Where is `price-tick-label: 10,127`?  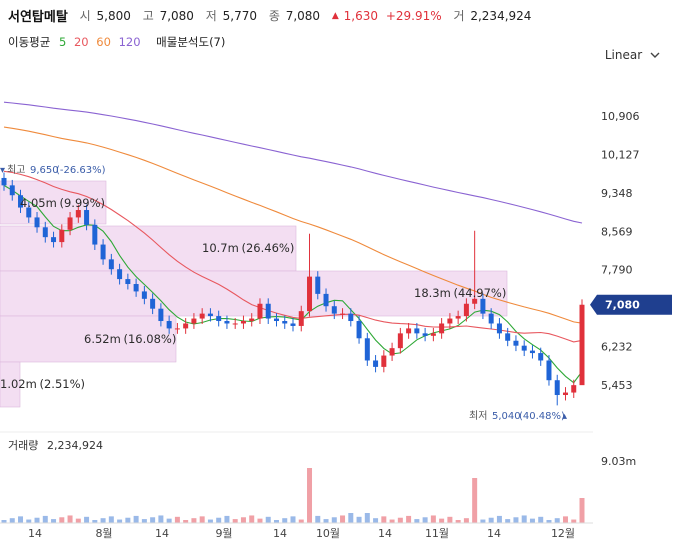 price-tick-label: 10,127 is located at coordinates (620, 154).